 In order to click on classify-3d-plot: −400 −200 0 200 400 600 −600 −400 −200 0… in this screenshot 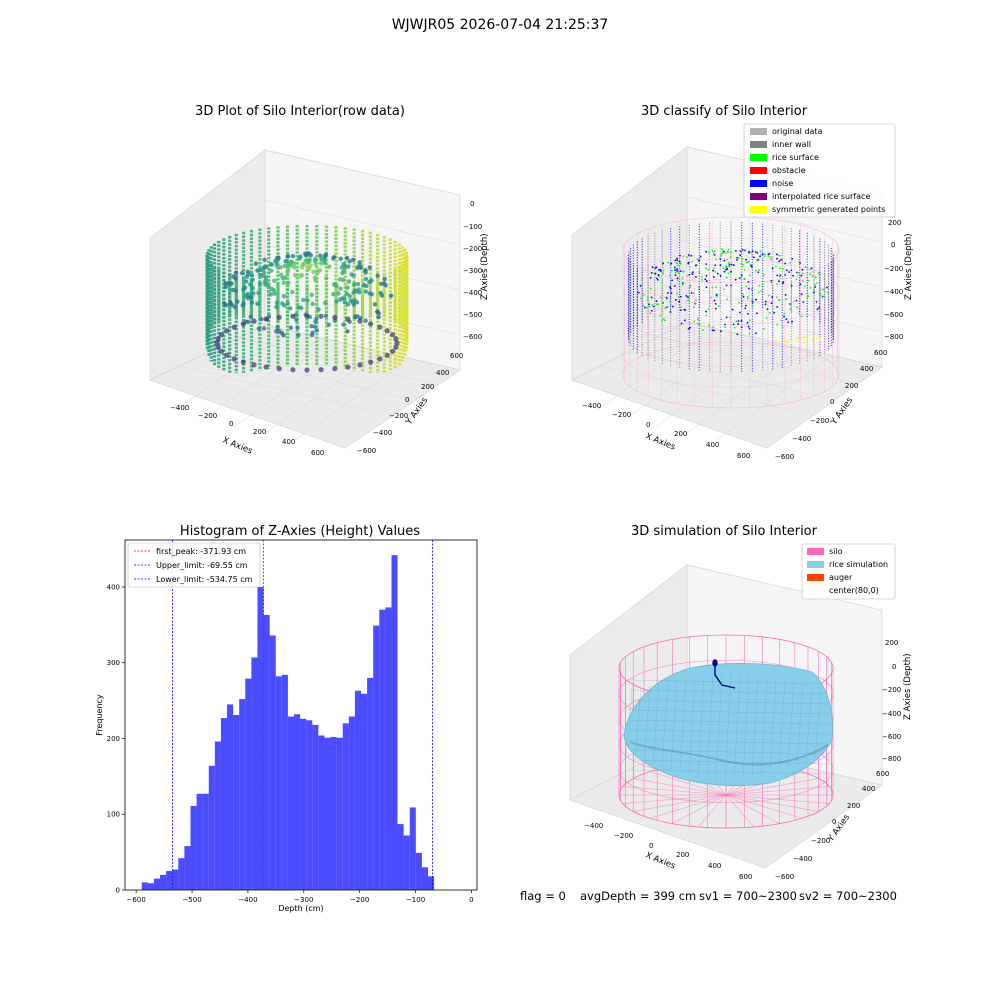, I will do `click(742, 292)`.